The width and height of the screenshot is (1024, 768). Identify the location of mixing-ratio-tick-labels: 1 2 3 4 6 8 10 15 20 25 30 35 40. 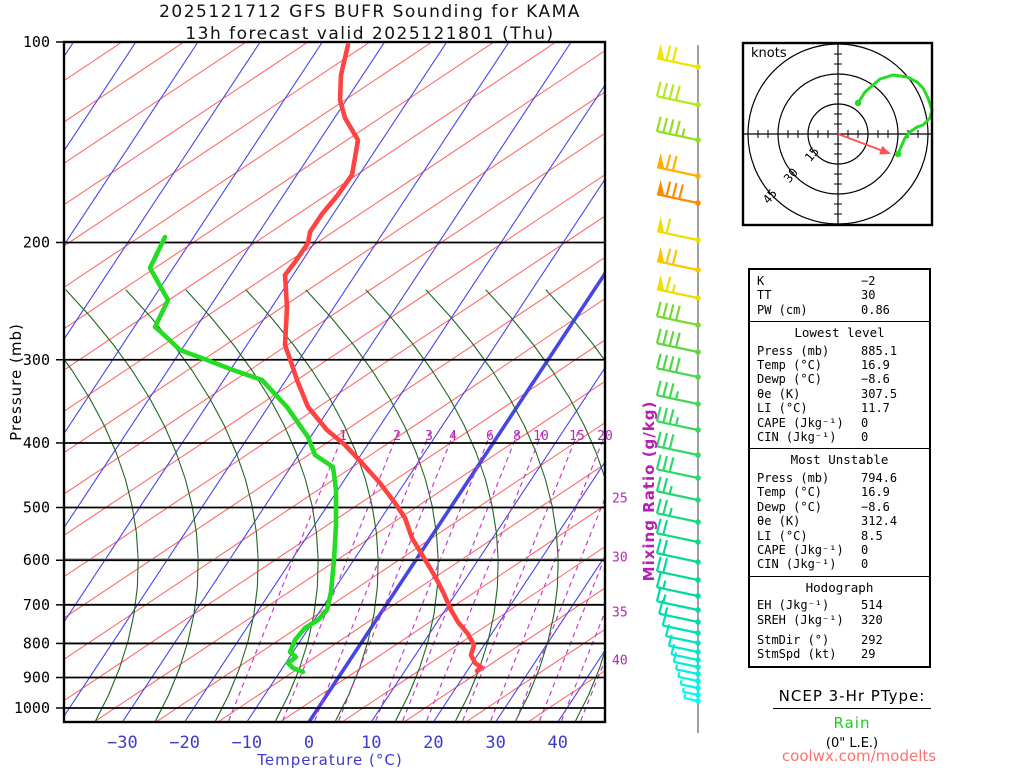
(483, 549).